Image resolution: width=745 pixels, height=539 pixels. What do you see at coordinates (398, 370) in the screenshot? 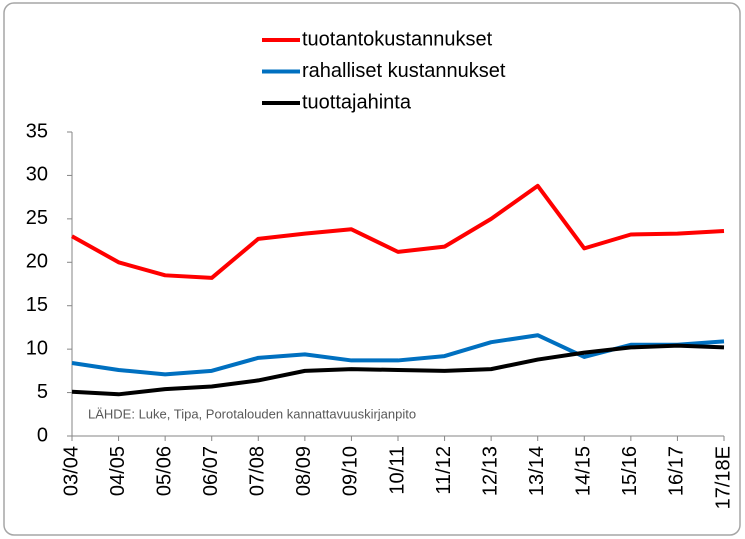
I see `series-line` at bounding box center [398, 370].